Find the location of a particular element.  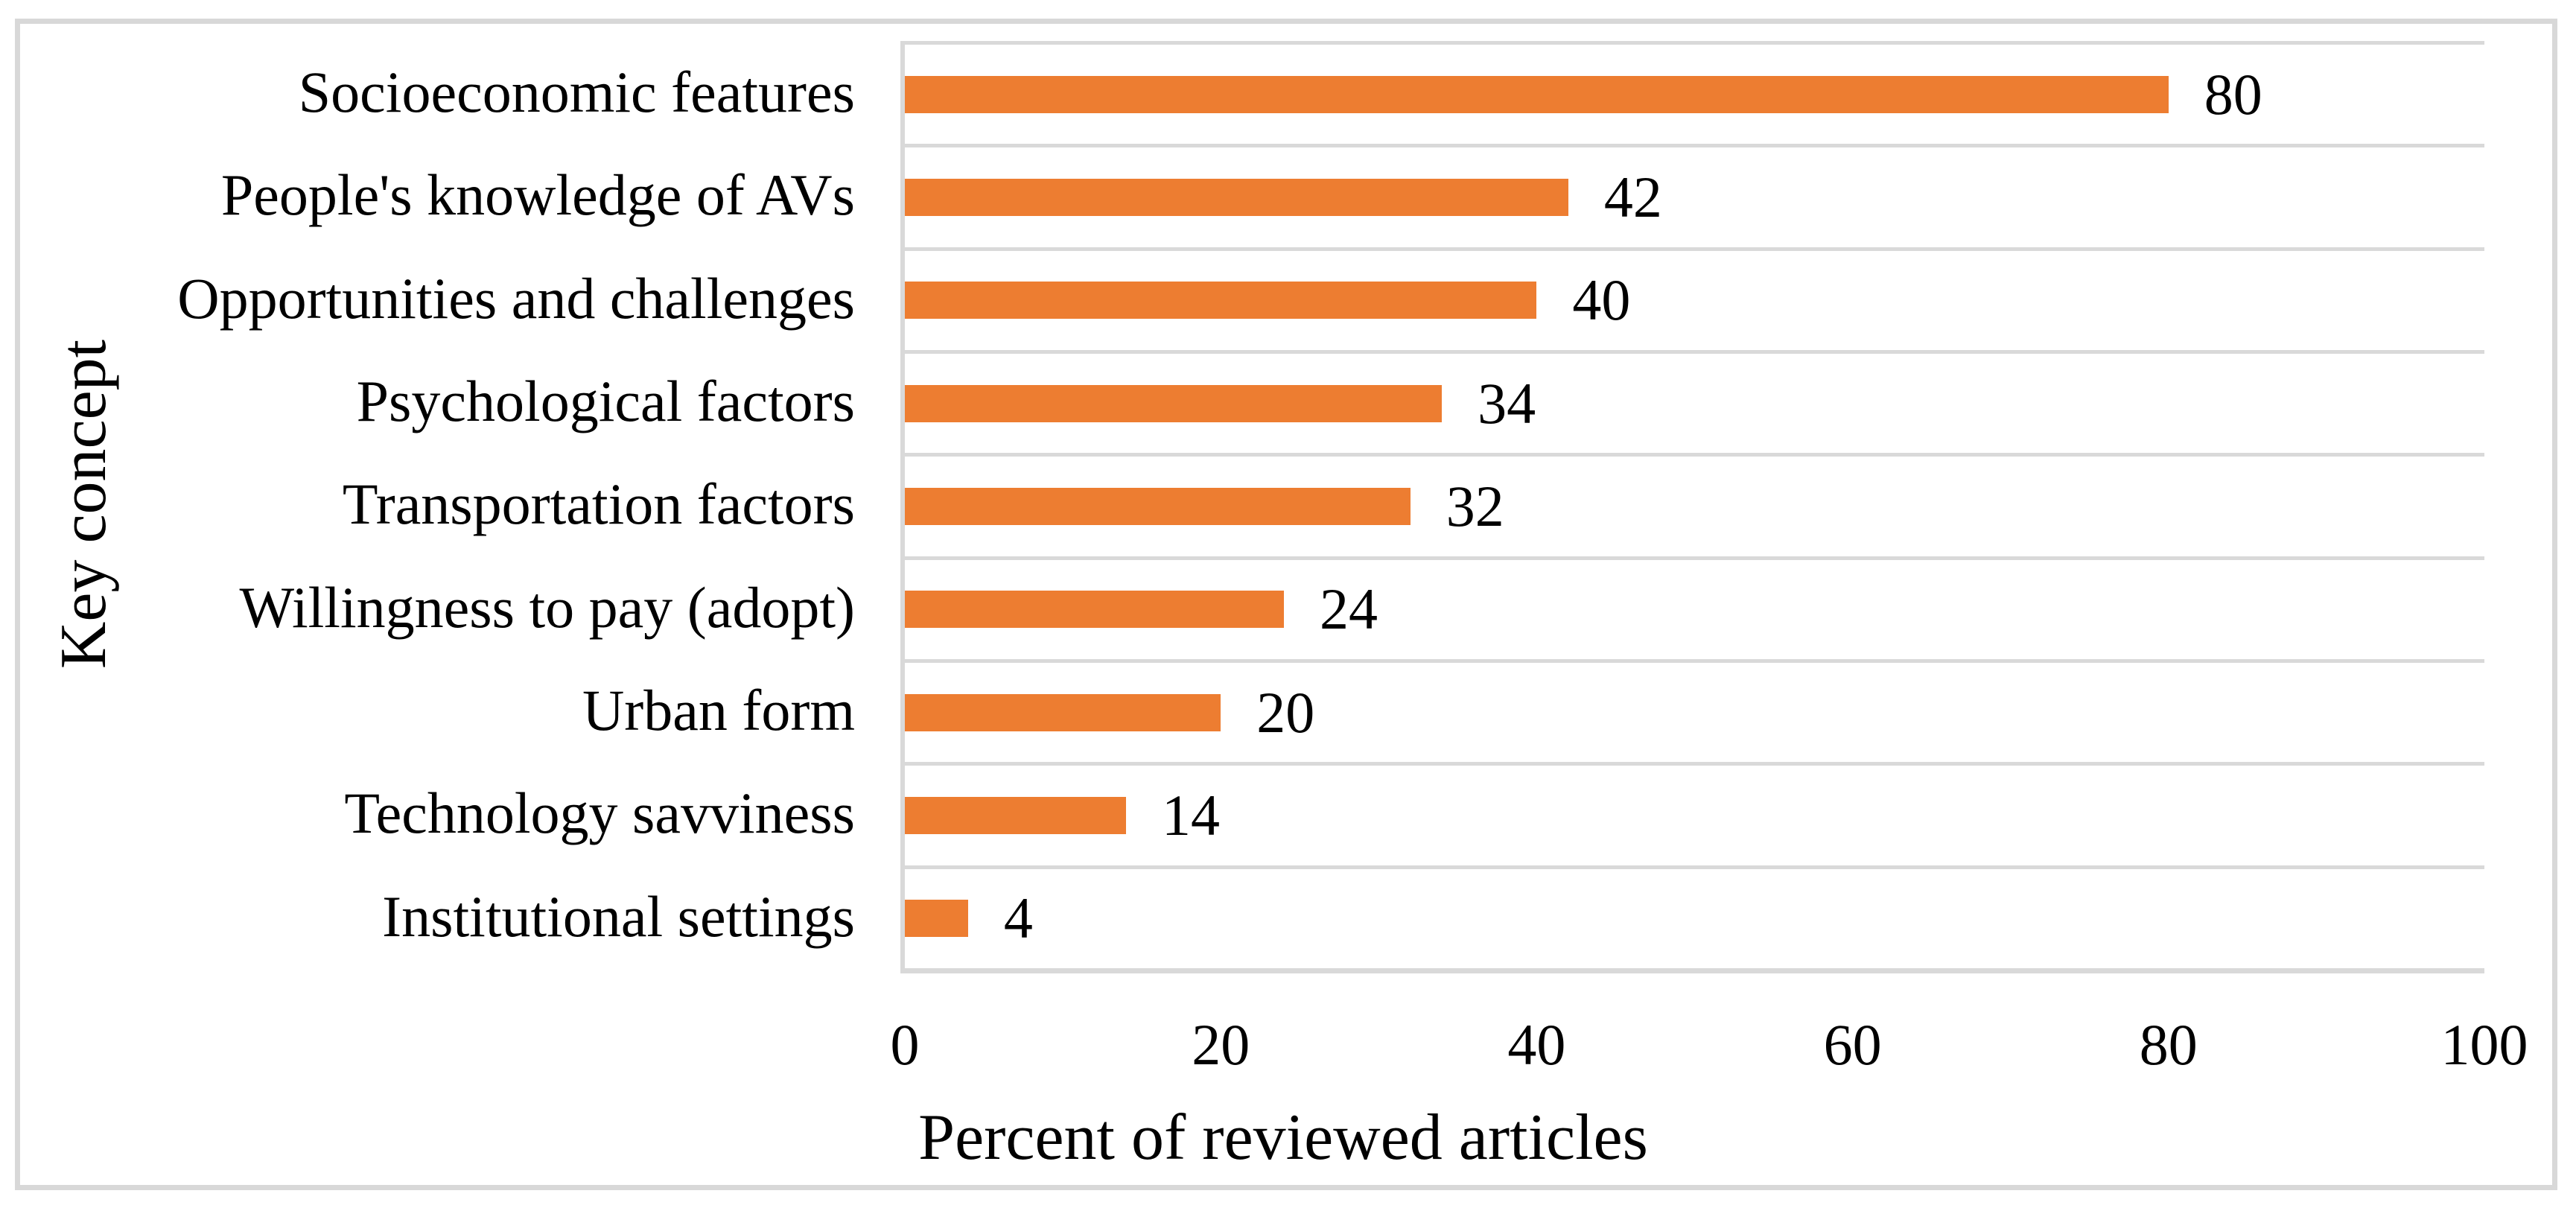

x-tick-label: 60 is located at coordinates (1852, 1044).